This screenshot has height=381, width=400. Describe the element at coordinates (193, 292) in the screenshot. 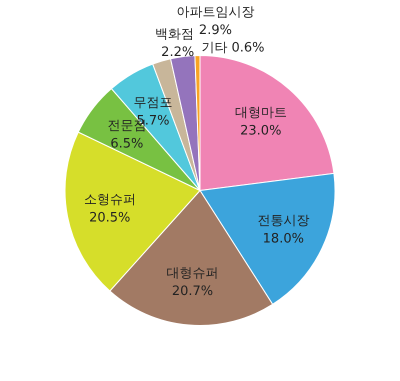

I see `data-label: 20.7%` at that location.